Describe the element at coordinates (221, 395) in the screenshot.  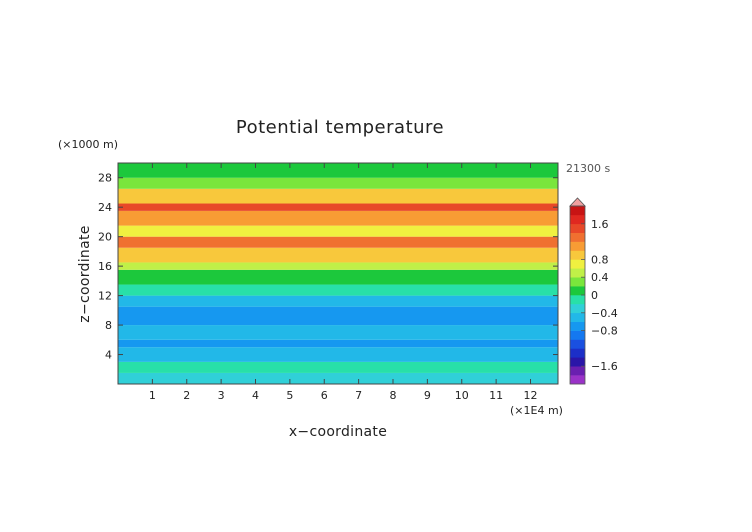
I see `x-tick-label: 3` at that location.